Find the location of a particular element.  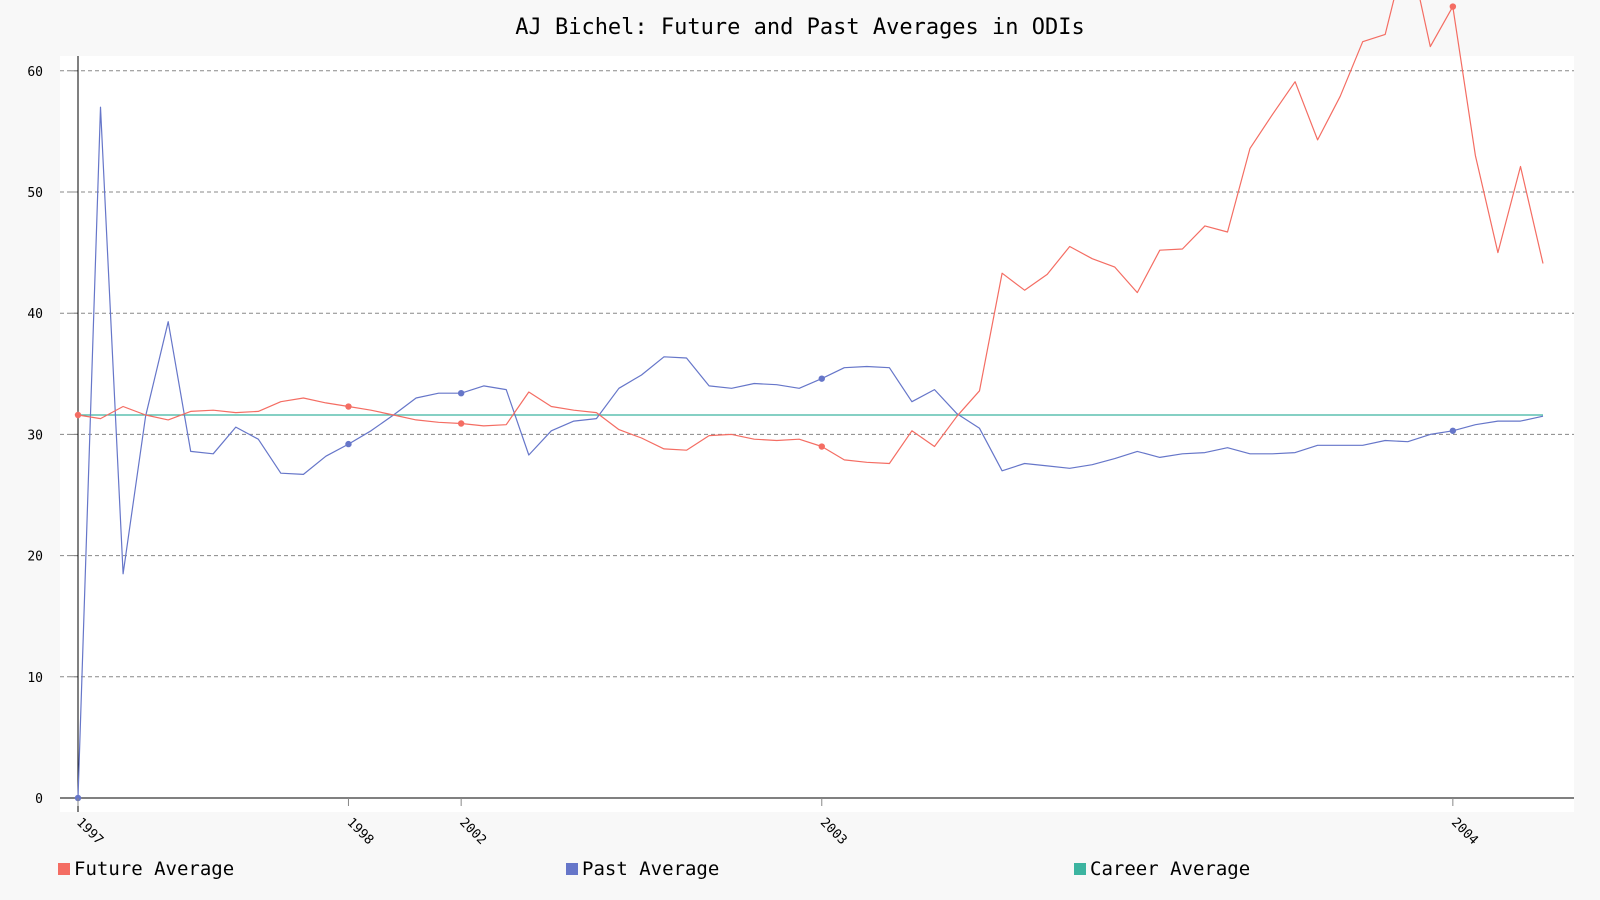

legend-label-past: Past Average is located at coordinates (651, 869).